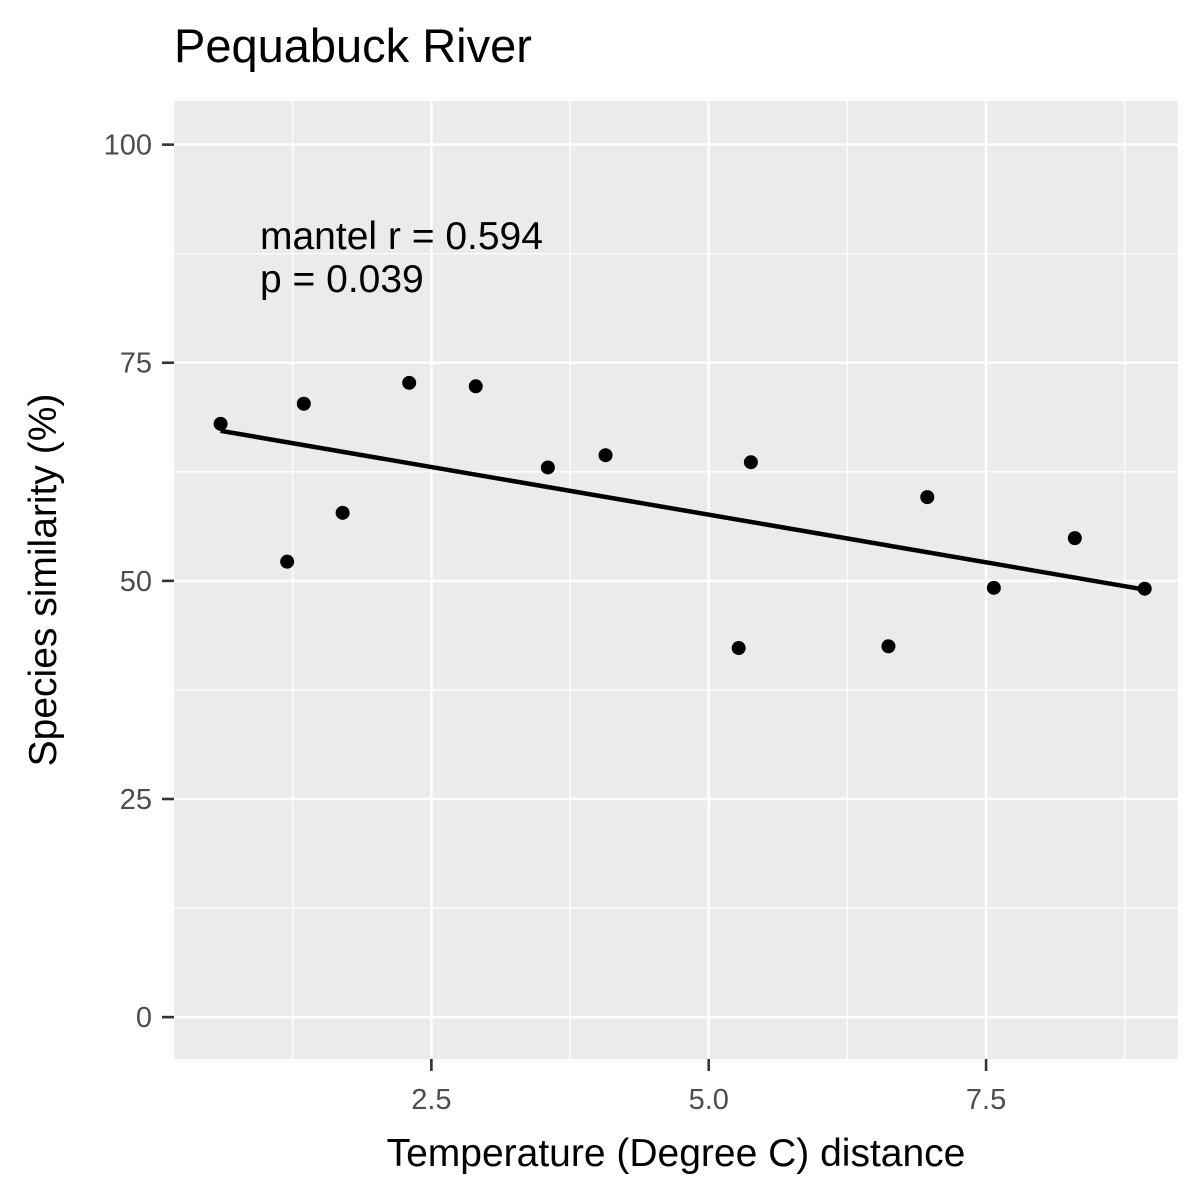 The width and height of the screenshot is (1200, 1200). Describe the element at coordinates (144, 1018) in the screenshot. I see `y-tick-label: 0` at that location.